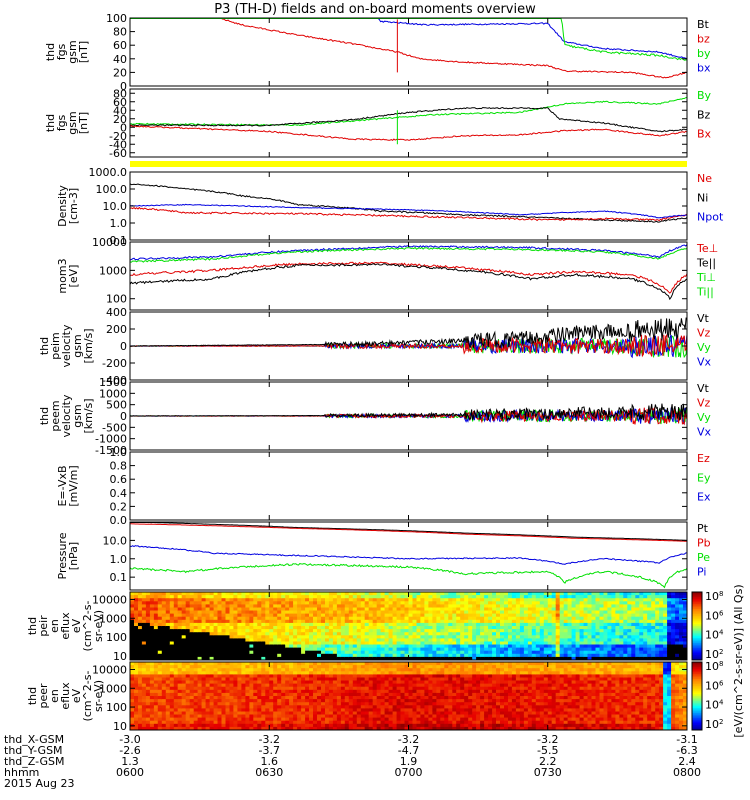  I want to click on ylabel-line: E=-VxB, so click(62, 485).